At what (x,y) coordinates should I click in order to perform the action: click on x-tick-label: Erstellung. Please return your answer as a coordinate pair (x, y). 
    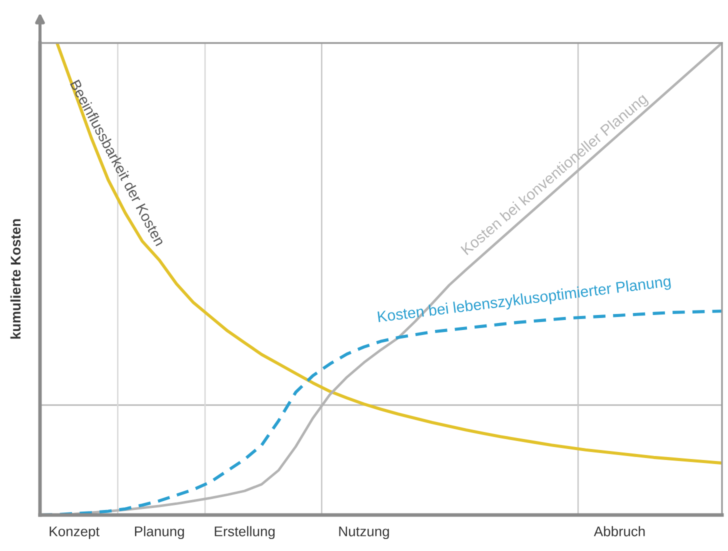
    Looking at the image, I should click on (244, 533).